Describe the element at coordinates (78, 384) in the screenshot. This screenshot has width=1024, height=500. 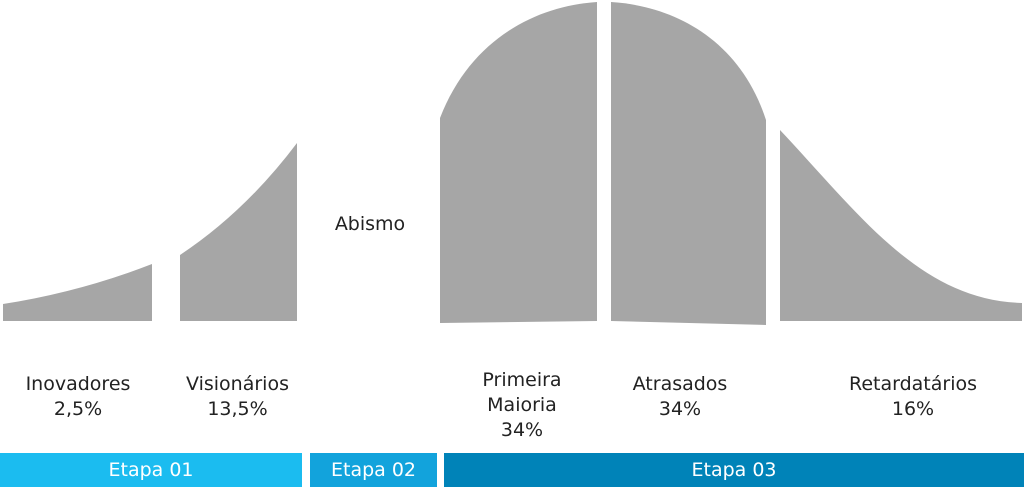
I see `segment-name: Inovadores` at that location.